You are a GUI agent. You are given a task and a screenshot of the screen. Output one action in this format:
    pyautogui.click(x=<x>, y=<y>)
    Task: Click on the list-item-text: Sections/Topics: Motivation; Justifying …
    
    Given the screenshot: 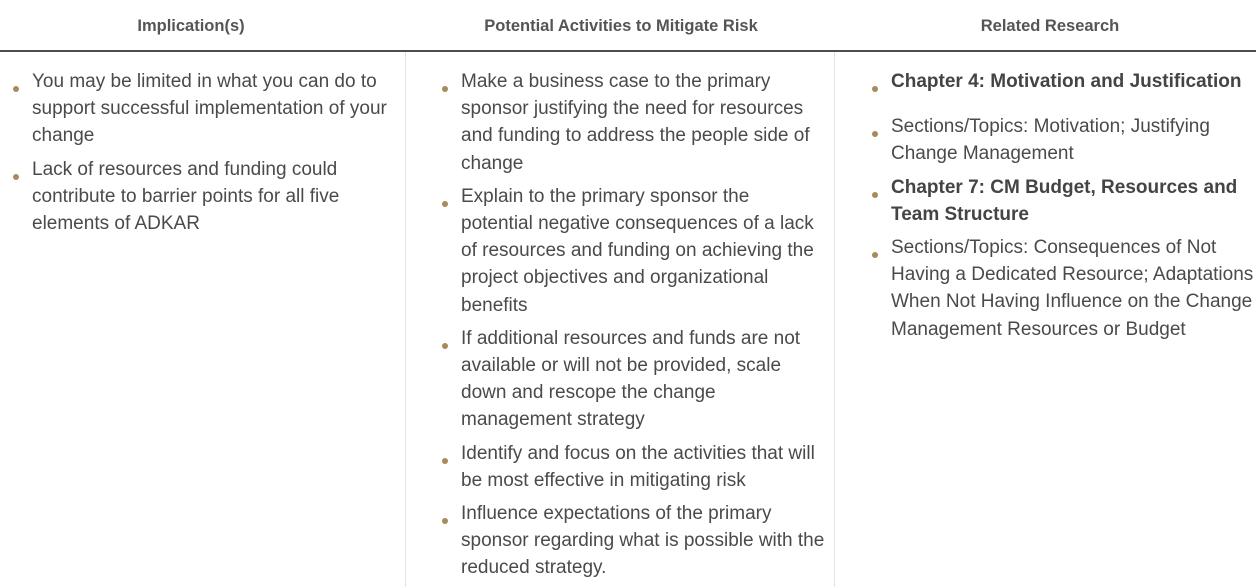 What is the action you would take?
    pyautogui.click(x=1050, y=140)
    